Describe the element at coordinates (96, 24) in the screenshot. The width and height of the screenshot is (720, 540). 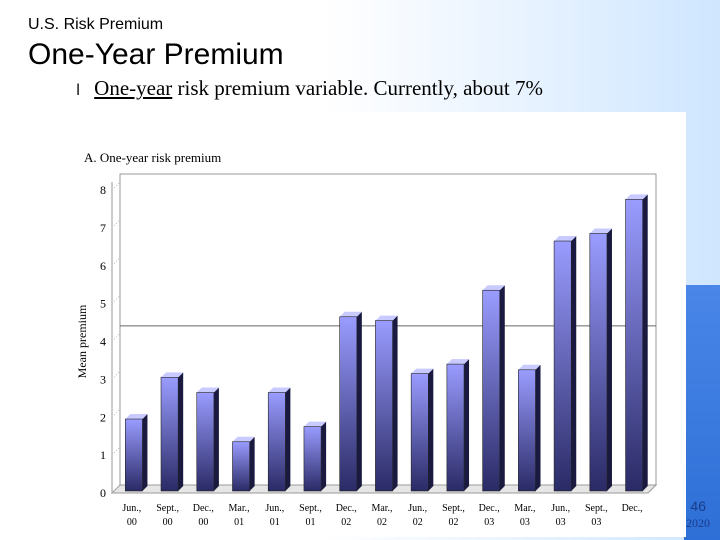
I see `slide-subtitle: U.S. Risk Premium` at that location.